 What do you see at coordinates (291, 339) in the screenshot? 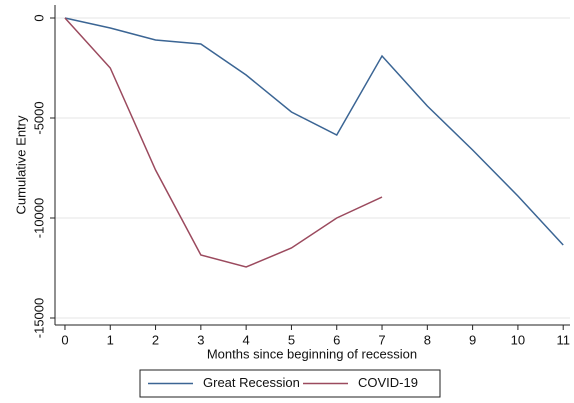
I see `x-tick-label: 5` at bounding box center [291, 339].